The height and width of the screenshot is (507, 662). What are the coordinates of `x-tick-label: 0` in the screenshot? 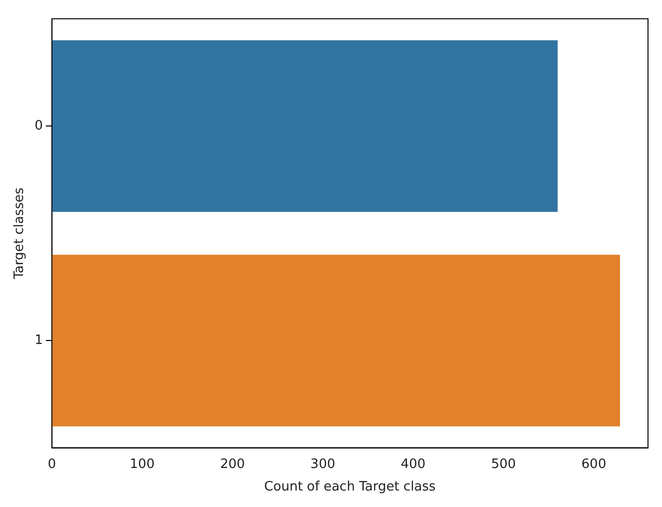 It's located at (52, 464).